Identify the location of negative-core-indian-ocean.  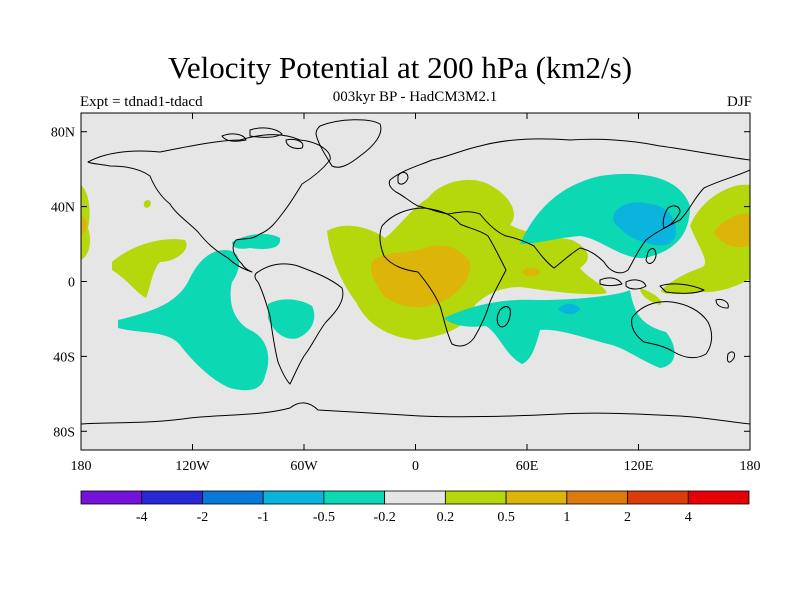
(569, 309).